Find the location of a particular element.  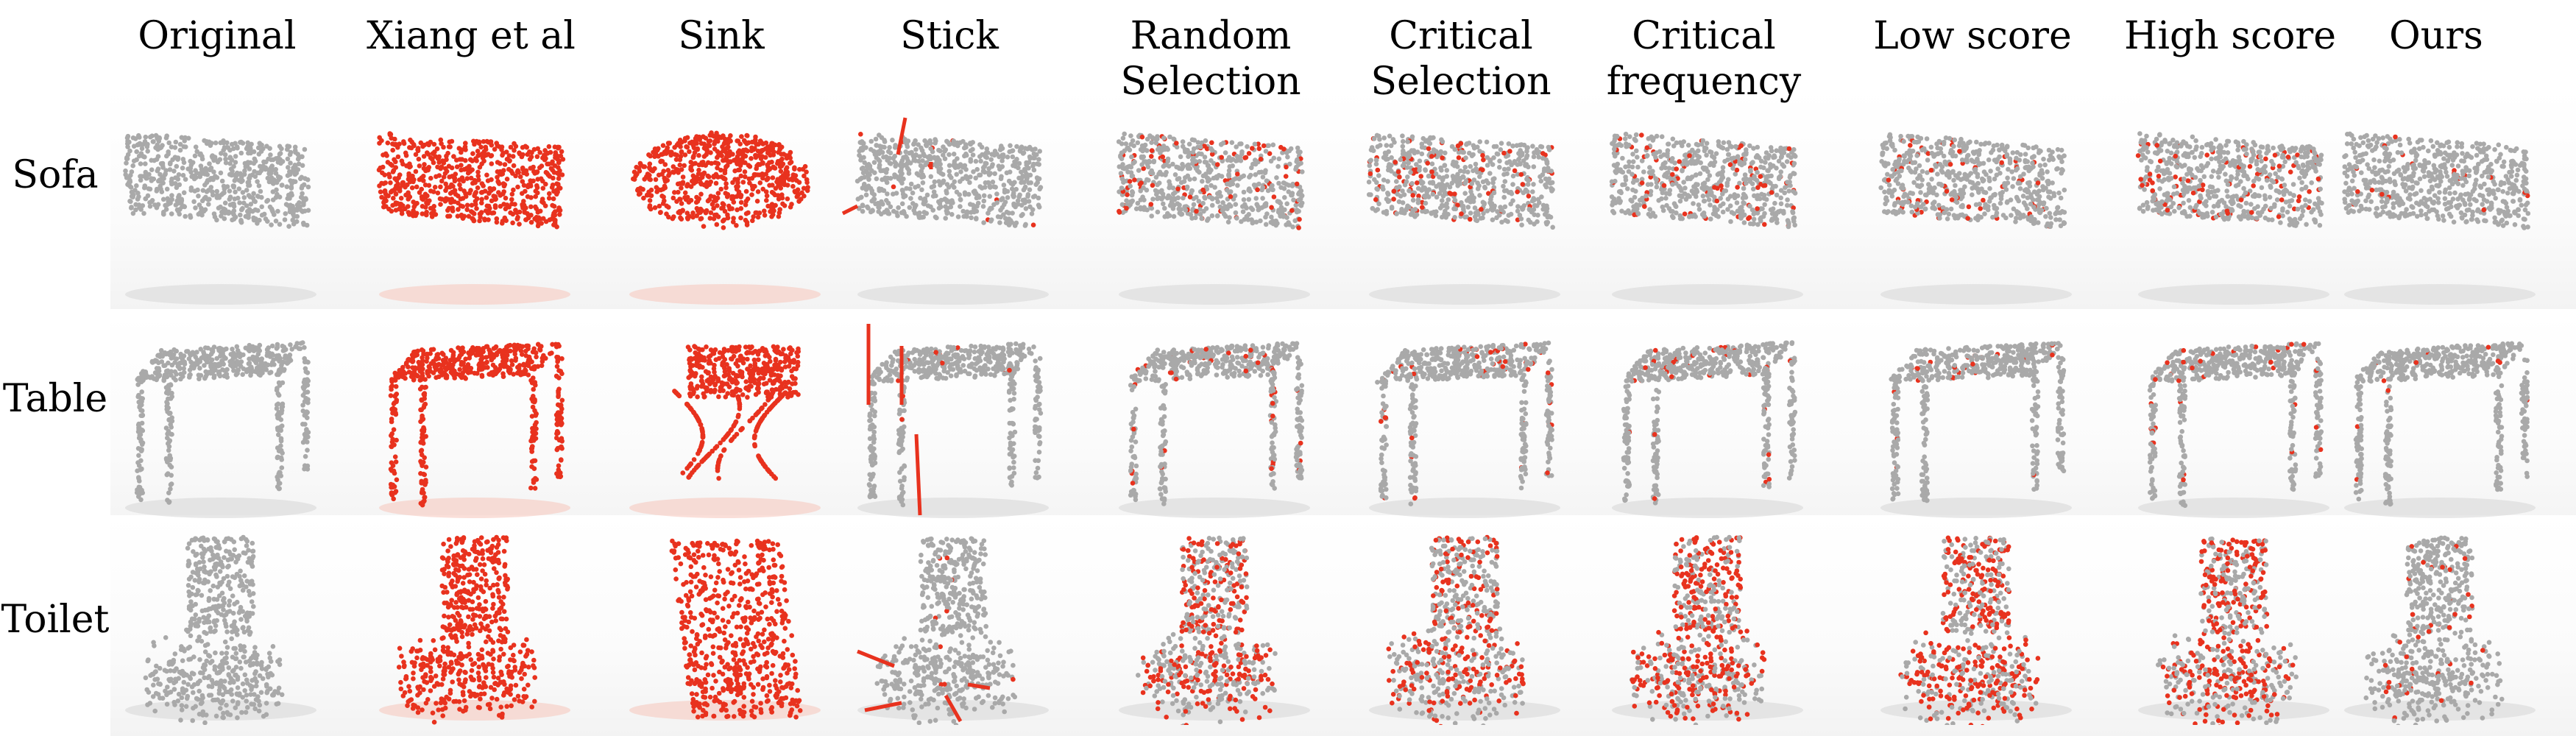

column-title-sink: Sink is located at coordinates (721, 36).